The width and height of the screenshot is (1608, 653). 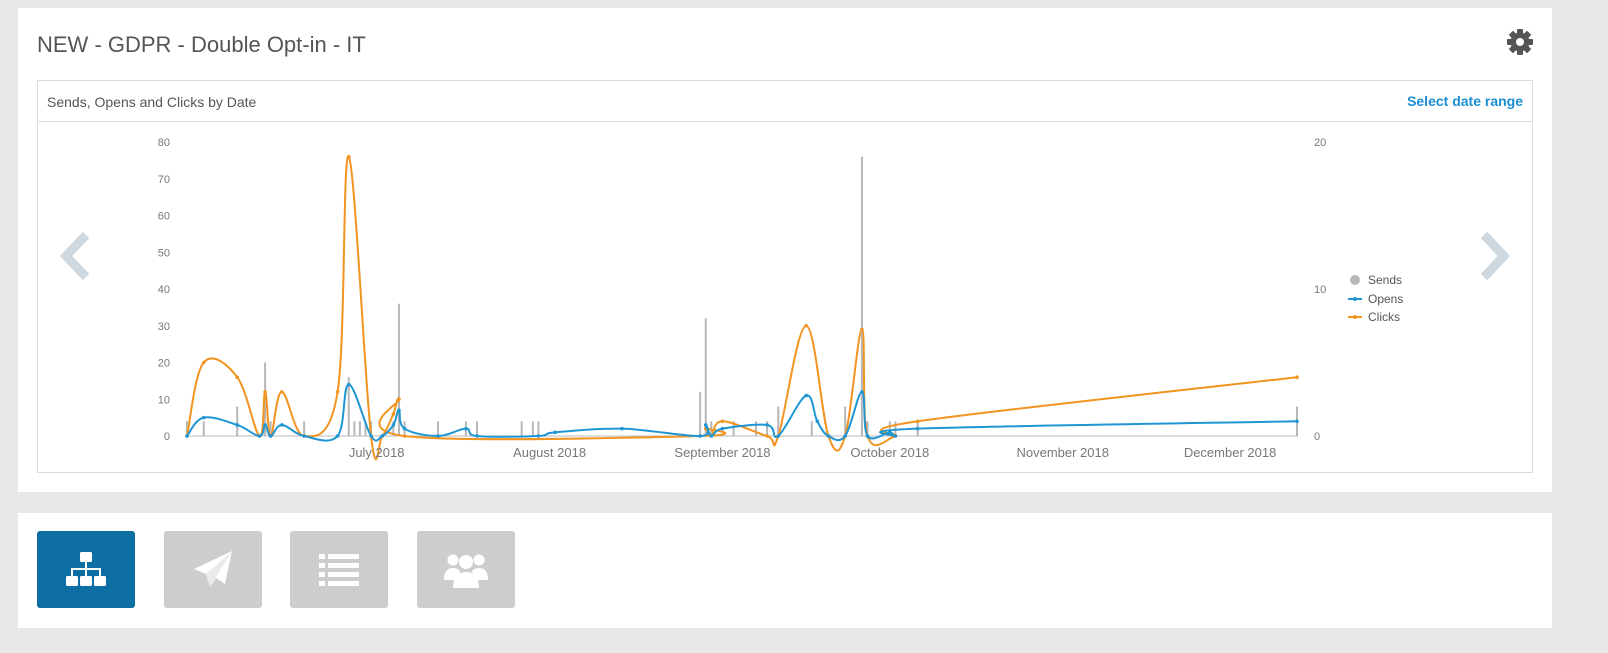 I want to click on y-left-tick-label: 80, so click(x=164, y=143).